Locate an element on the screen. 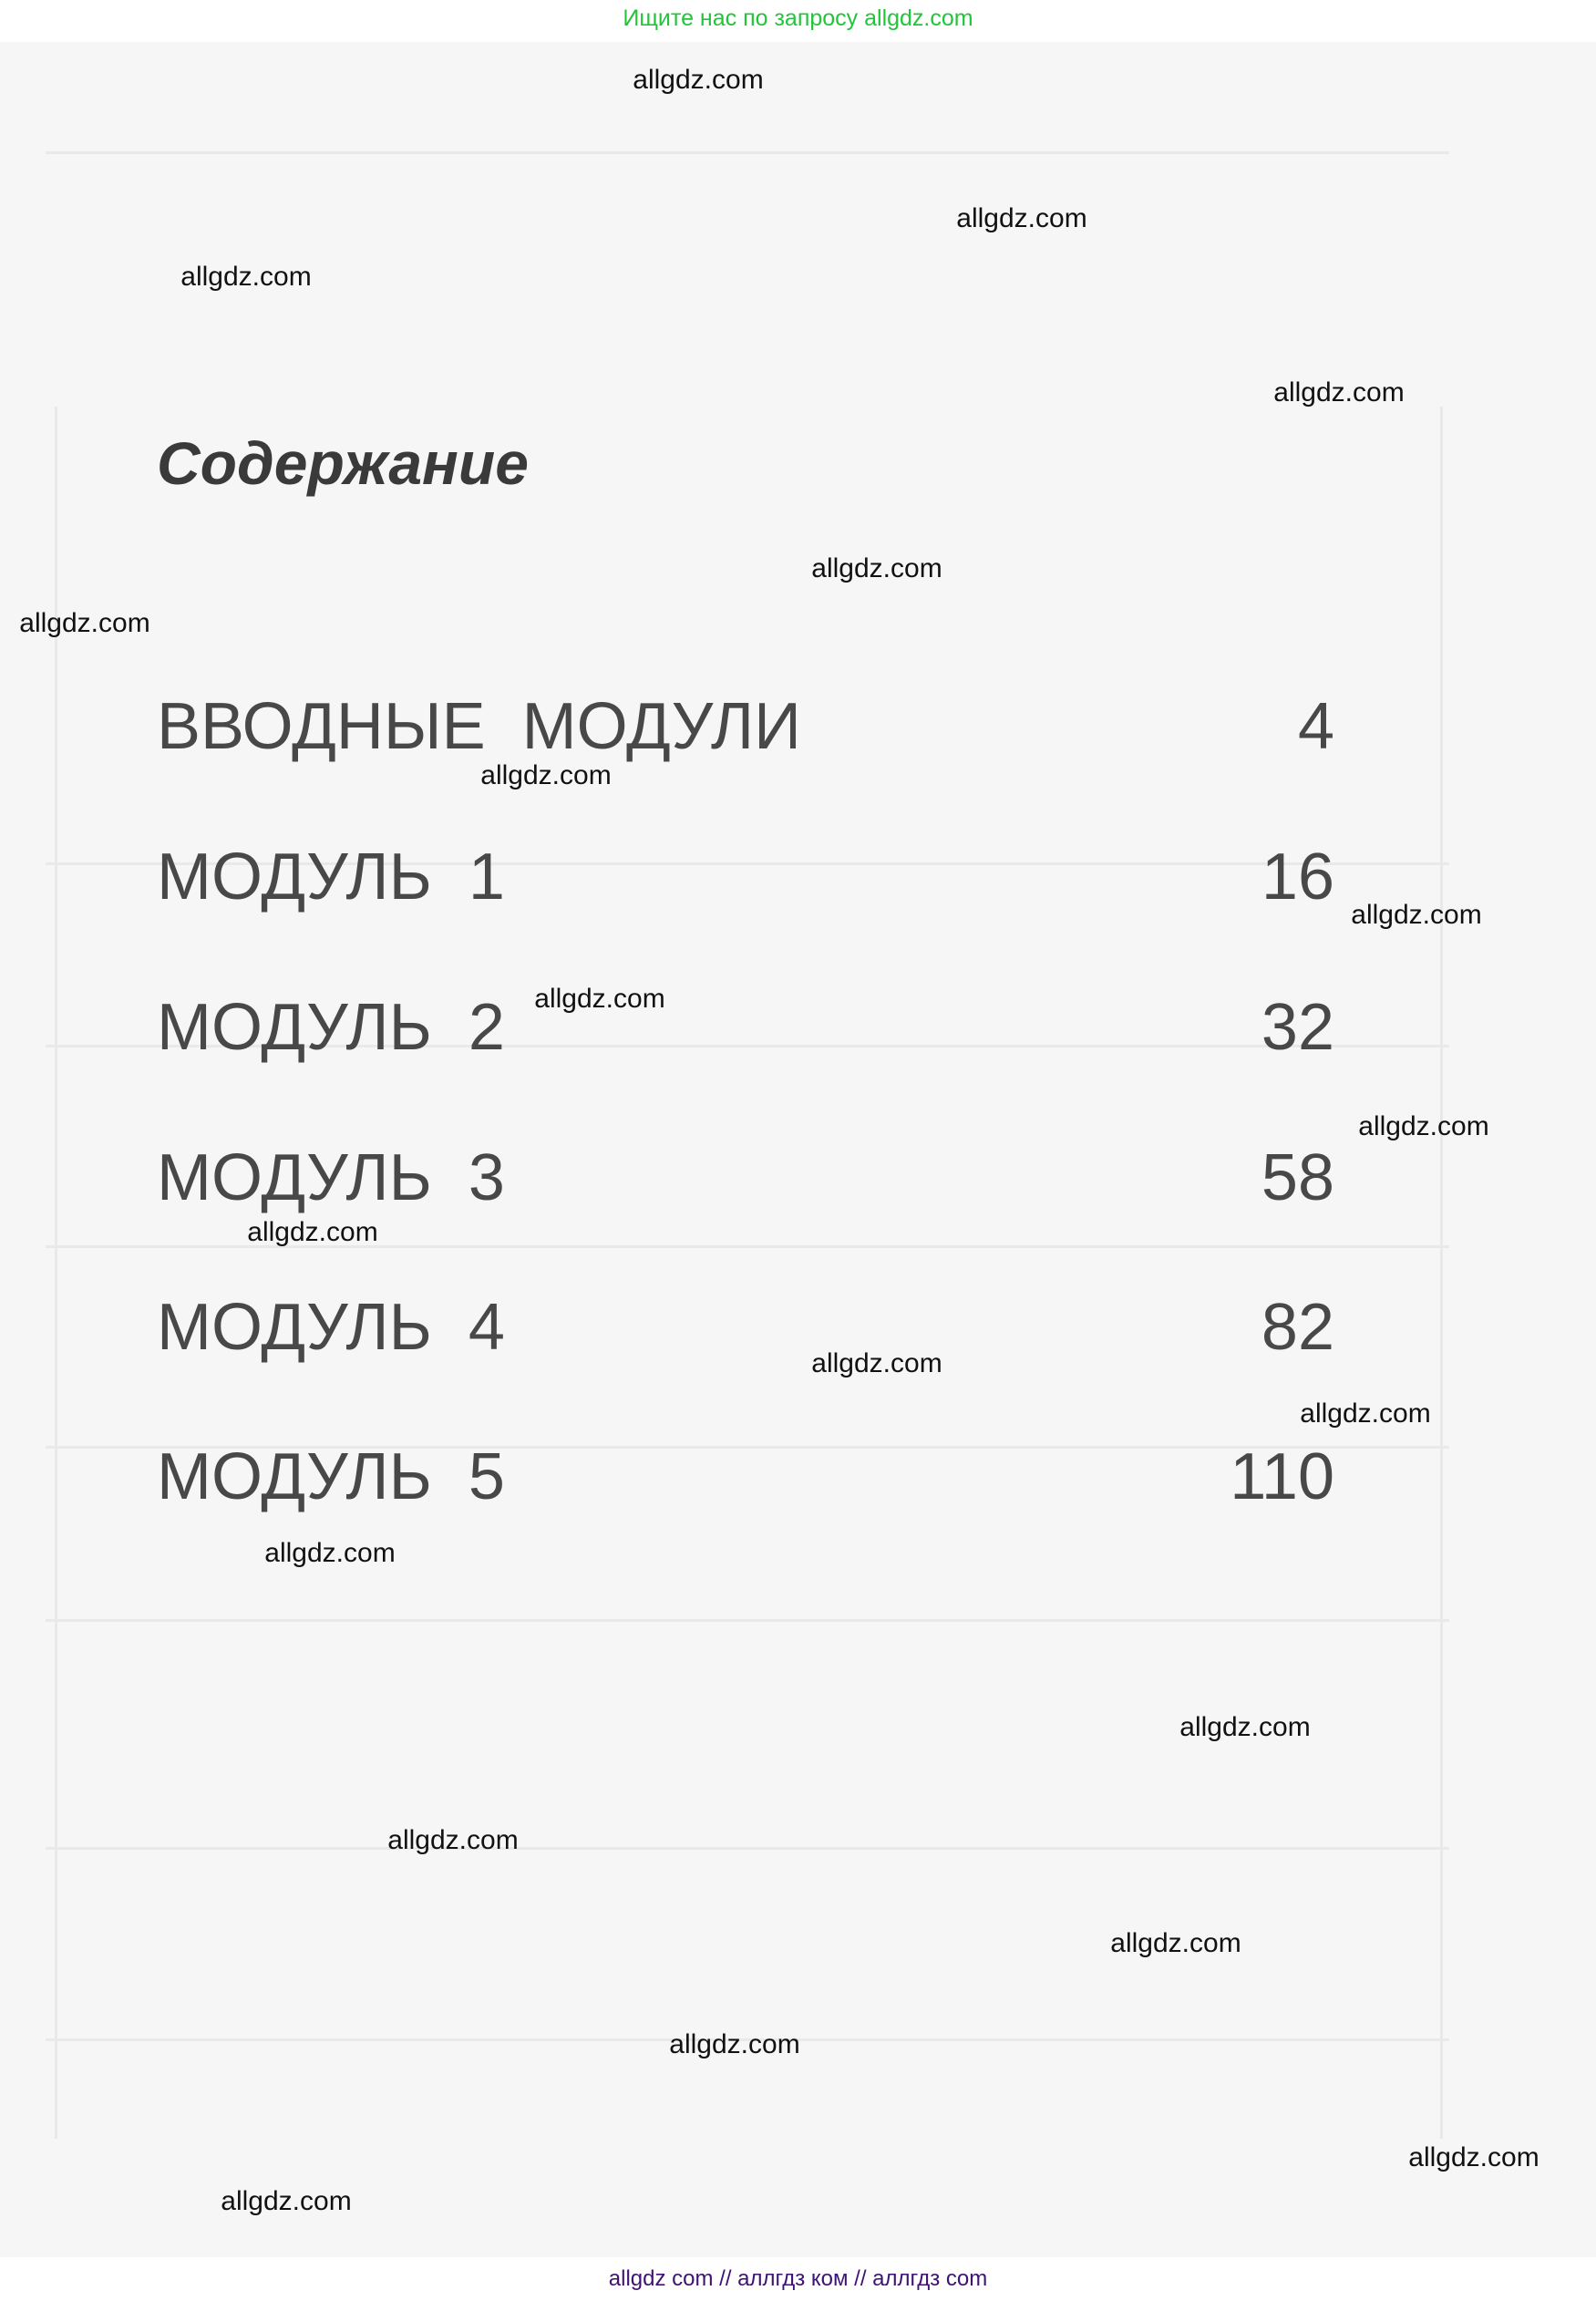 Image resolution: width=1596 pixels, height=2301 pixels. toc-page: 4 is located at coordinates (1315, 726).